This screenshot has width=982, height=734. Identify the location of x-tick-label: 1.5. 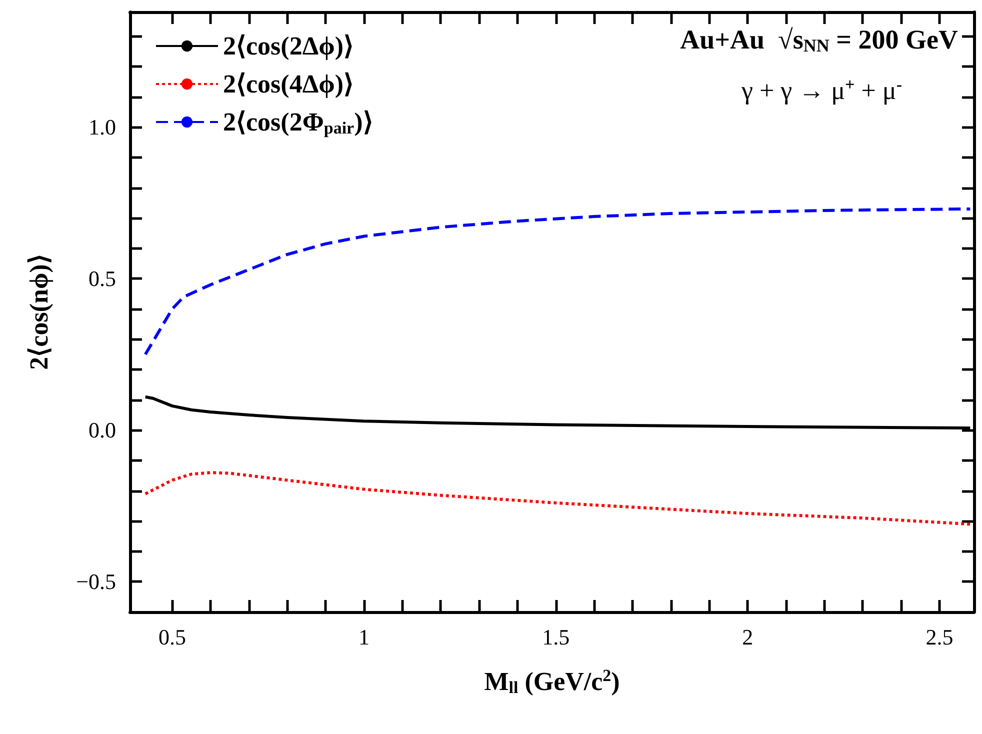
(556, 637).